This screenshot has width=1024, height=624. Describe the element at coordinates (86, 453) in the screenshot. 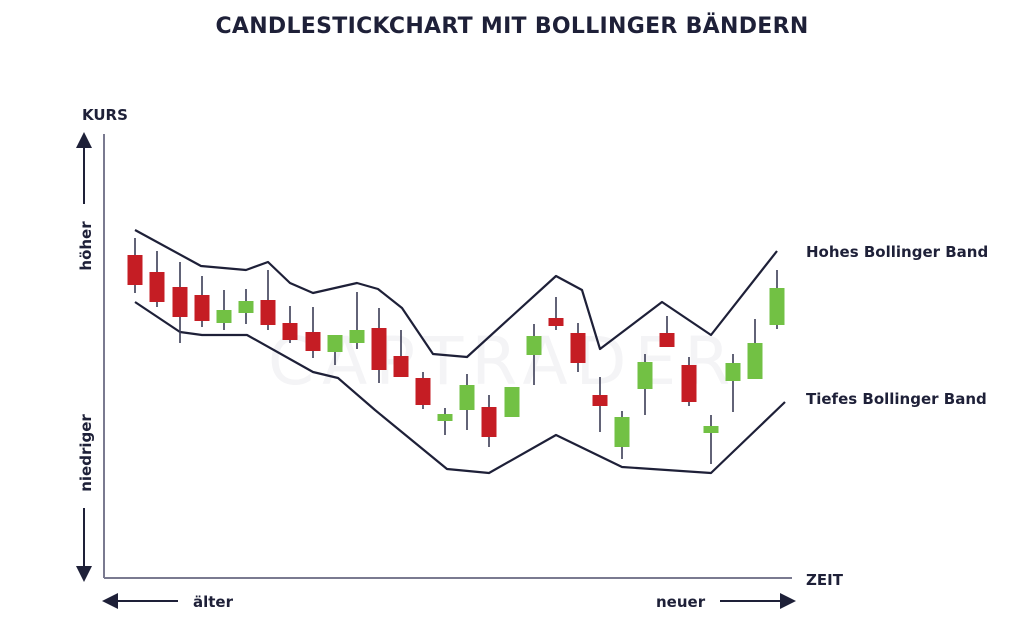

I see `y-low-label: niedriger` at that location.